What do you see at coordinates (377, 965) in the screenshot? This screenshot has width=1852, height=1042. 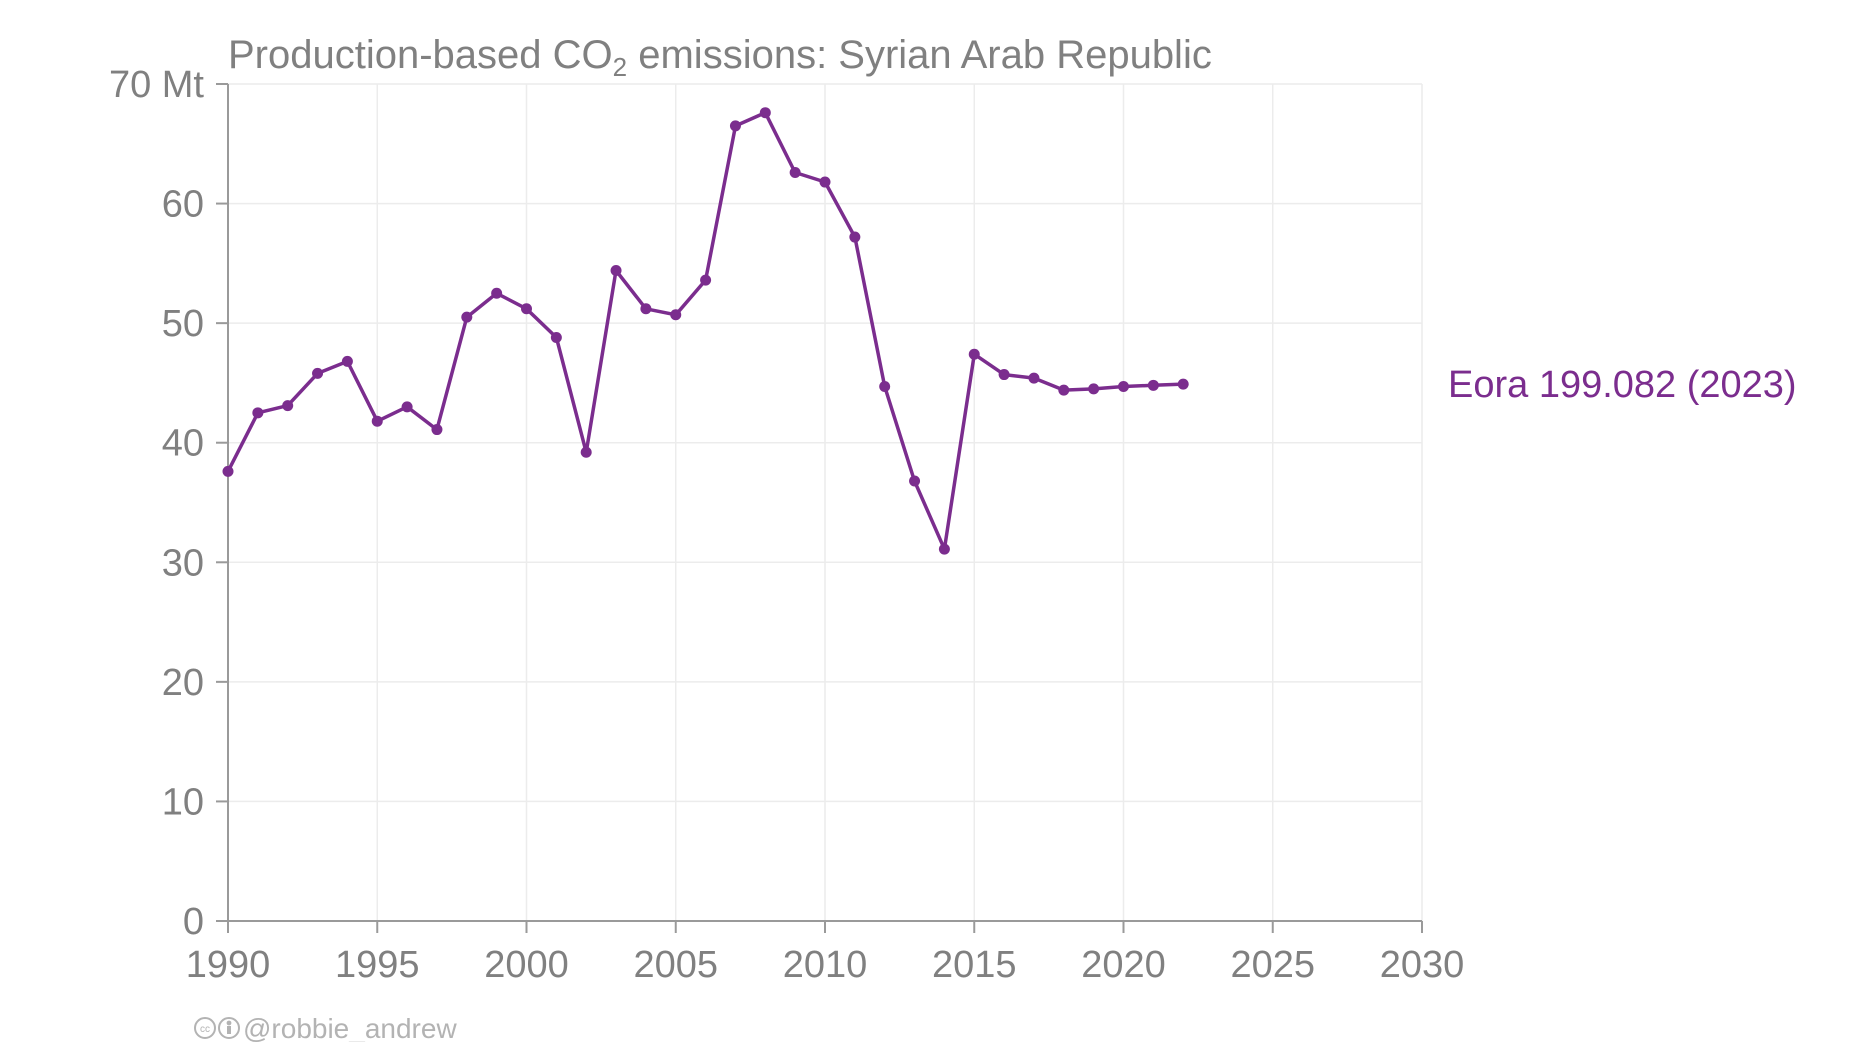 I see `x-tick-label: 1995` at bounding box center [377, 965].